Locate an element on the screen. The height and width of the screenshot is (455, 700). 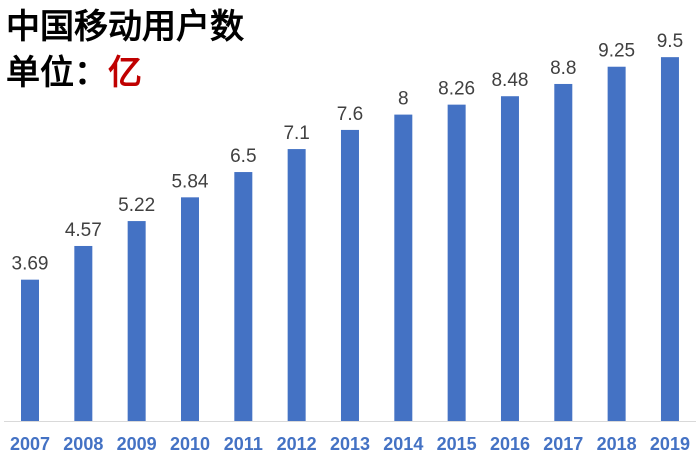
data-label-2019: 9.5 is located at coordinates (670, 41).